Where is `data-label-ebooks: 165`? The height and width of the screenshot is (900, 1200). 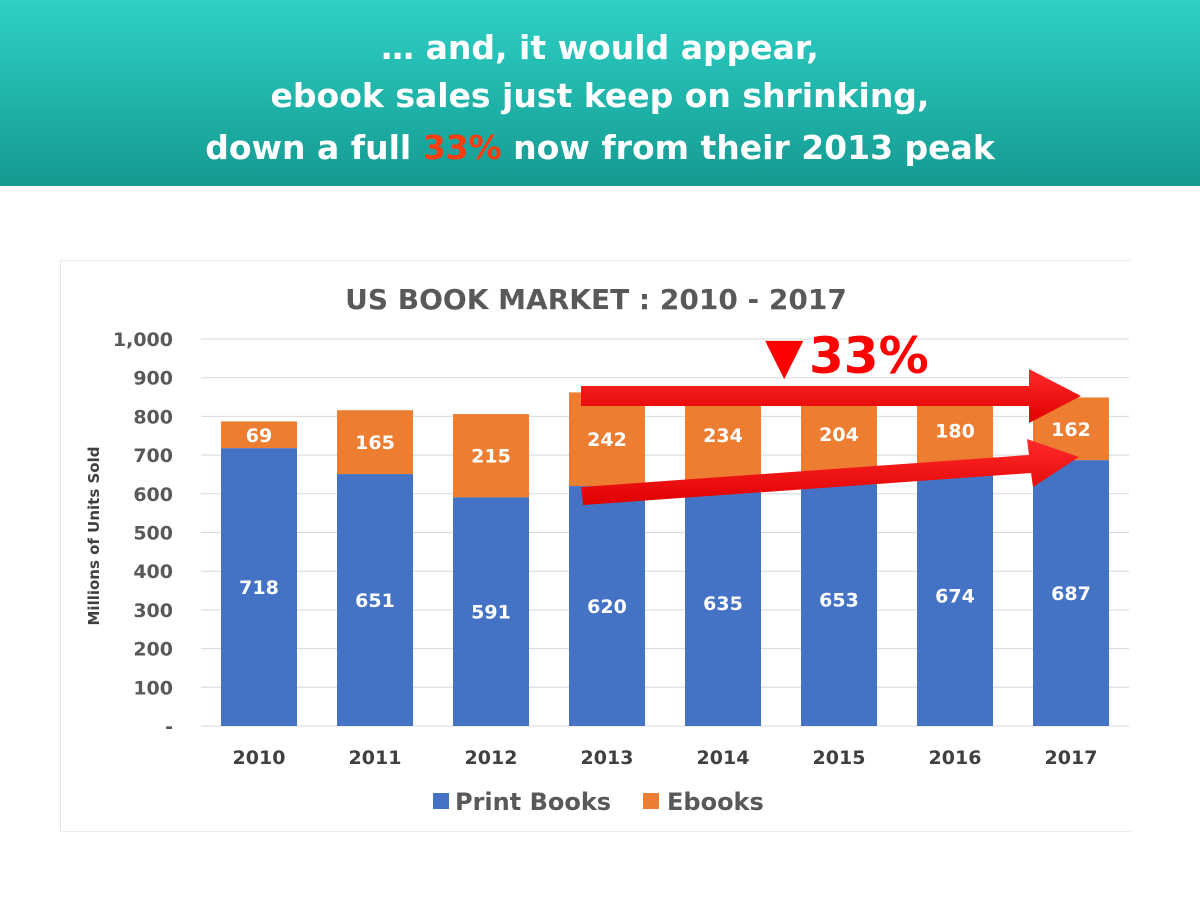 data-label-ebooks: 165 is located at coordinates (375, 443).